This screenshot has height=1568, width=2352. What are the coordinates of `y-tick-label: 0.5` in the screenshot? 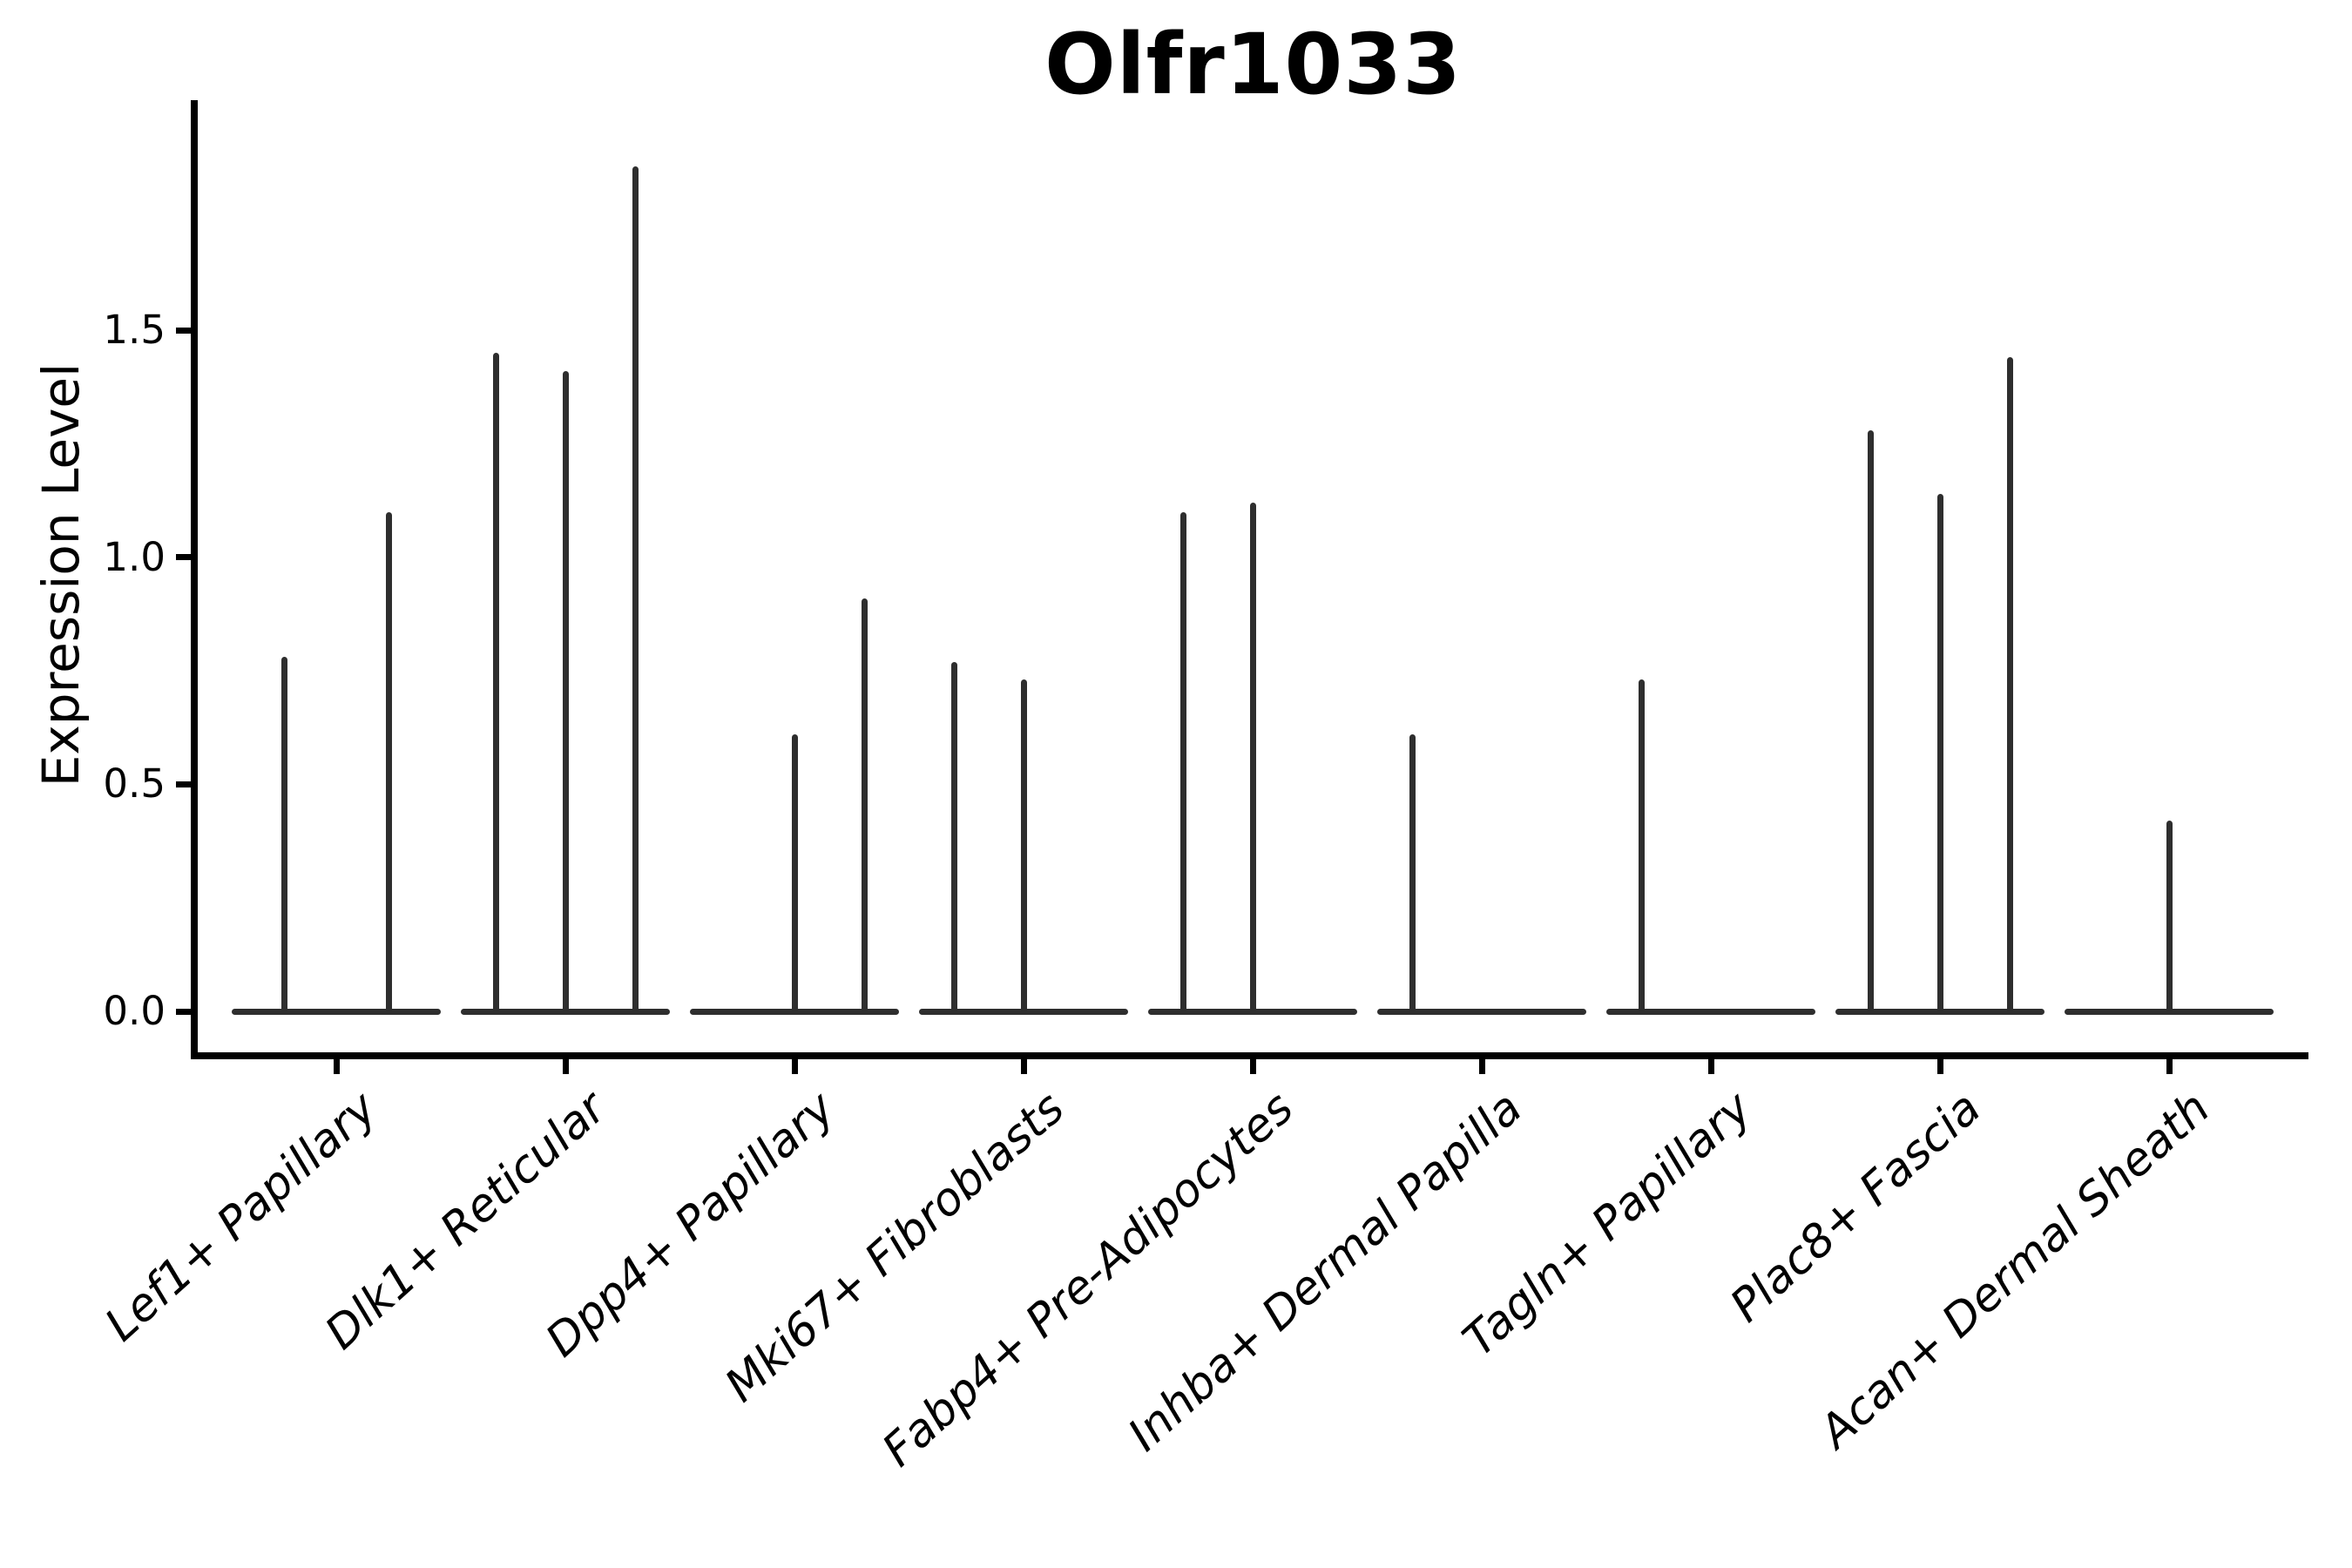 It's located at (134, 784).